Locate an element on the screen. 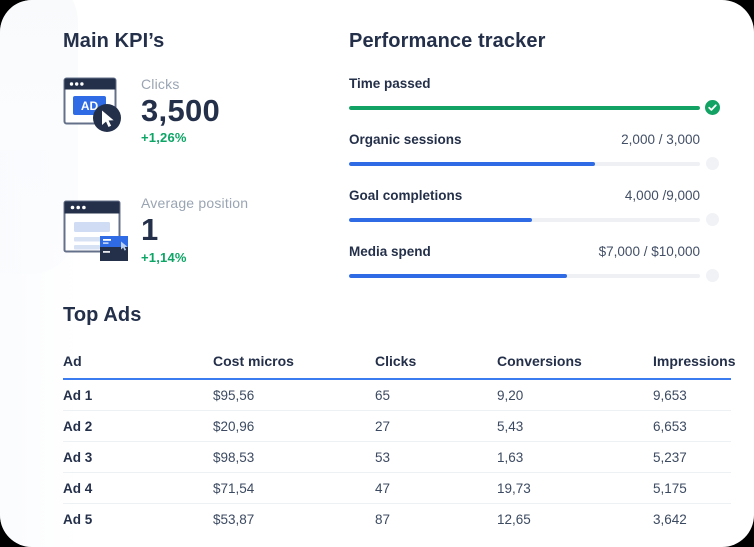  cell-clicks: 27 is located at coordinates (436, 426).